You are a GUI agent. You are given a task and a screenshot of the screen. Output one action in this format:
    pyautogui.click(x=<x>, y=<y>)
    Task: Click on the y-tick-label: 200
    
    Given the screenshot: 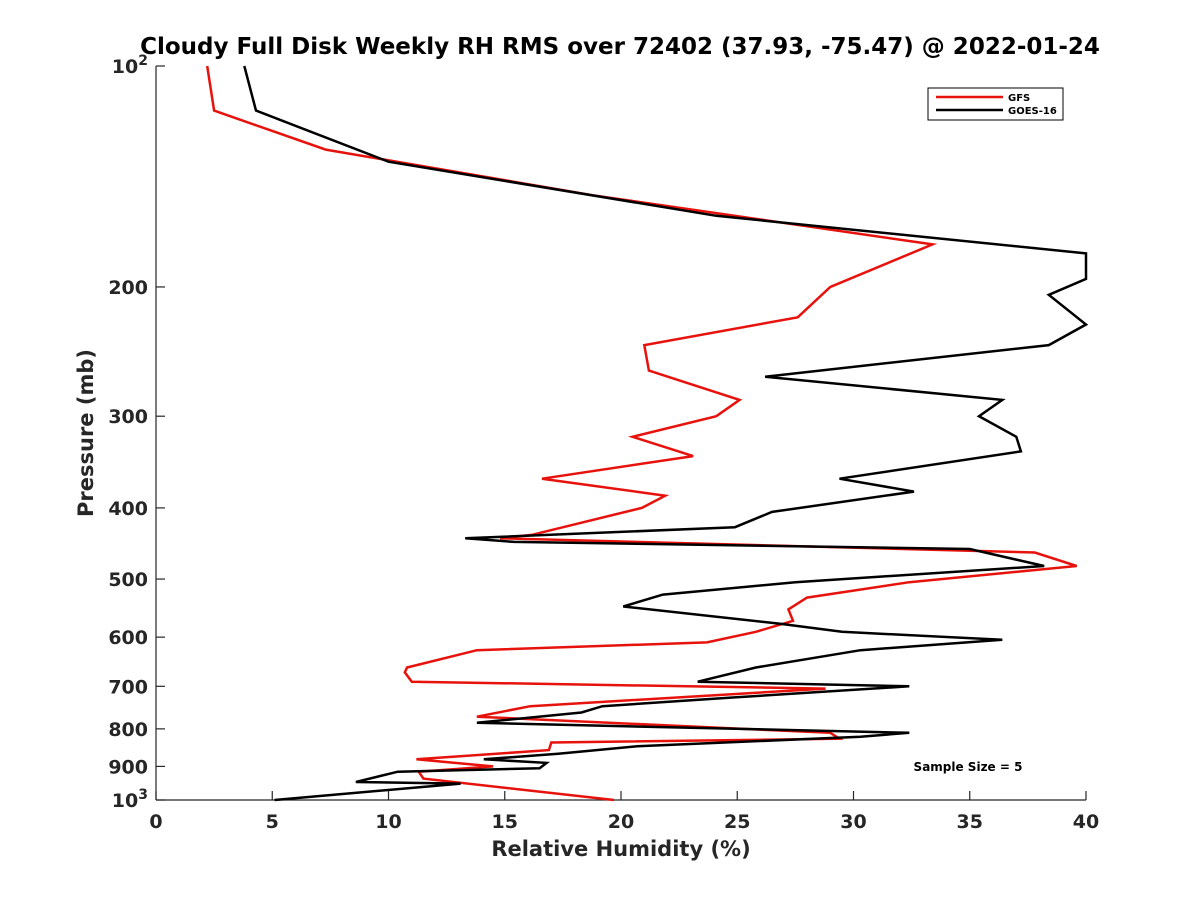 What is the action you would take?
    pyautogui.click(x=128, y=288)
    